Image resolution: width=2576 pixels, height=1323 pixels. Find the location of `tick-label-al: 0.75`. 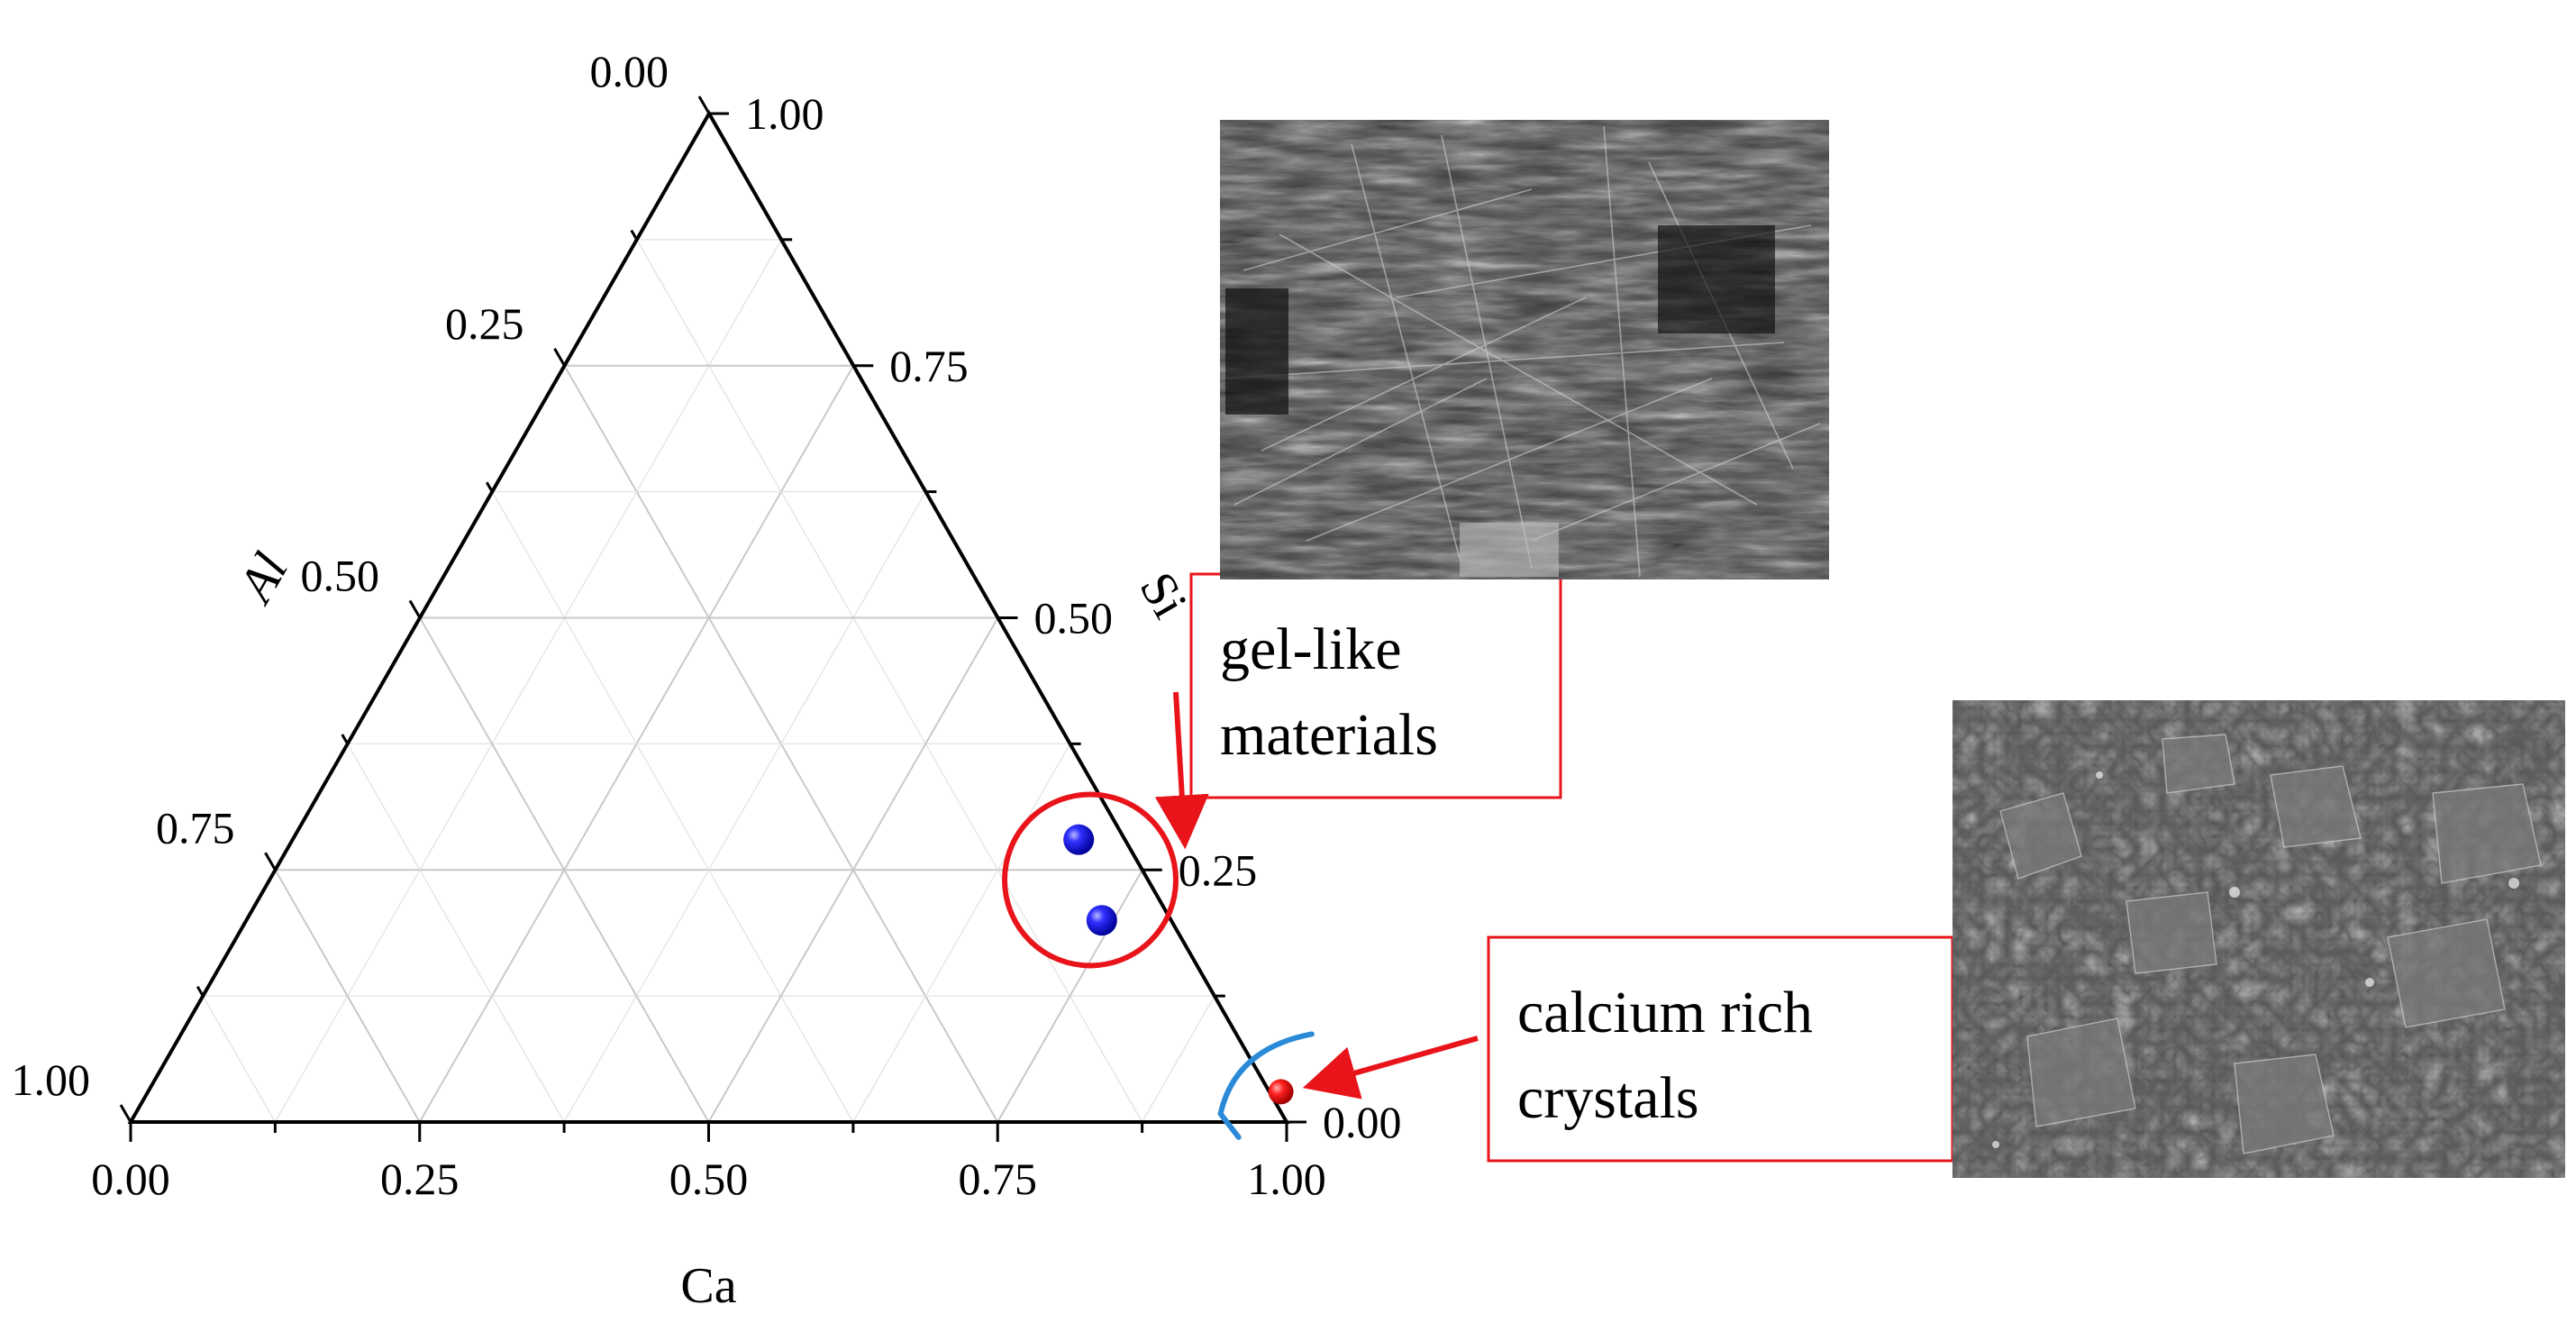

tick-label-al: 0.75 is located at coordinates (195, 828).